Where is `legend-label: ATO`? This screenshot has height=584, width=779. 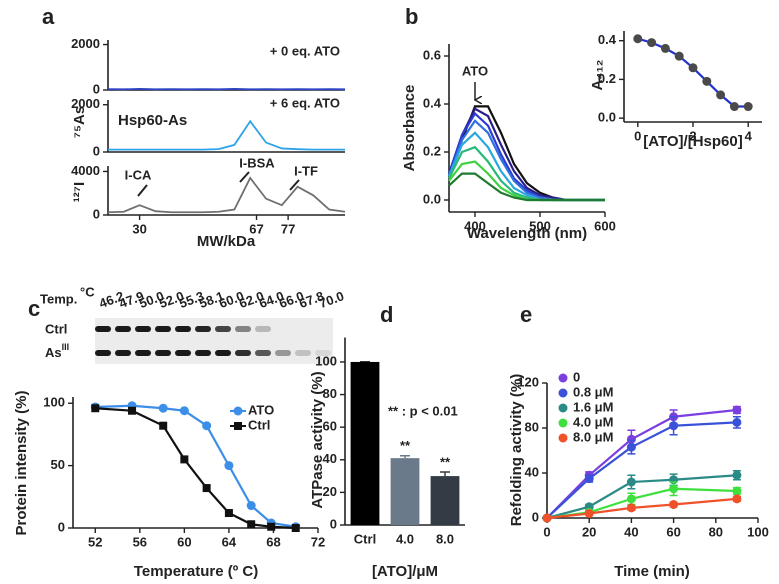
legend-label: ATO is located at coordinates (261, 409).